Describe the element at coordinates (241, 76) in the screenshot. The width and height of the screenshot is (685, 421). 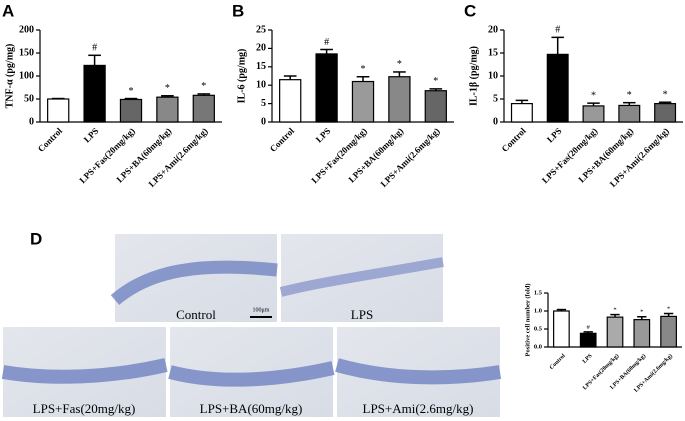
I see `y-axis-title: IL-6 (pg/mg)` at that location.